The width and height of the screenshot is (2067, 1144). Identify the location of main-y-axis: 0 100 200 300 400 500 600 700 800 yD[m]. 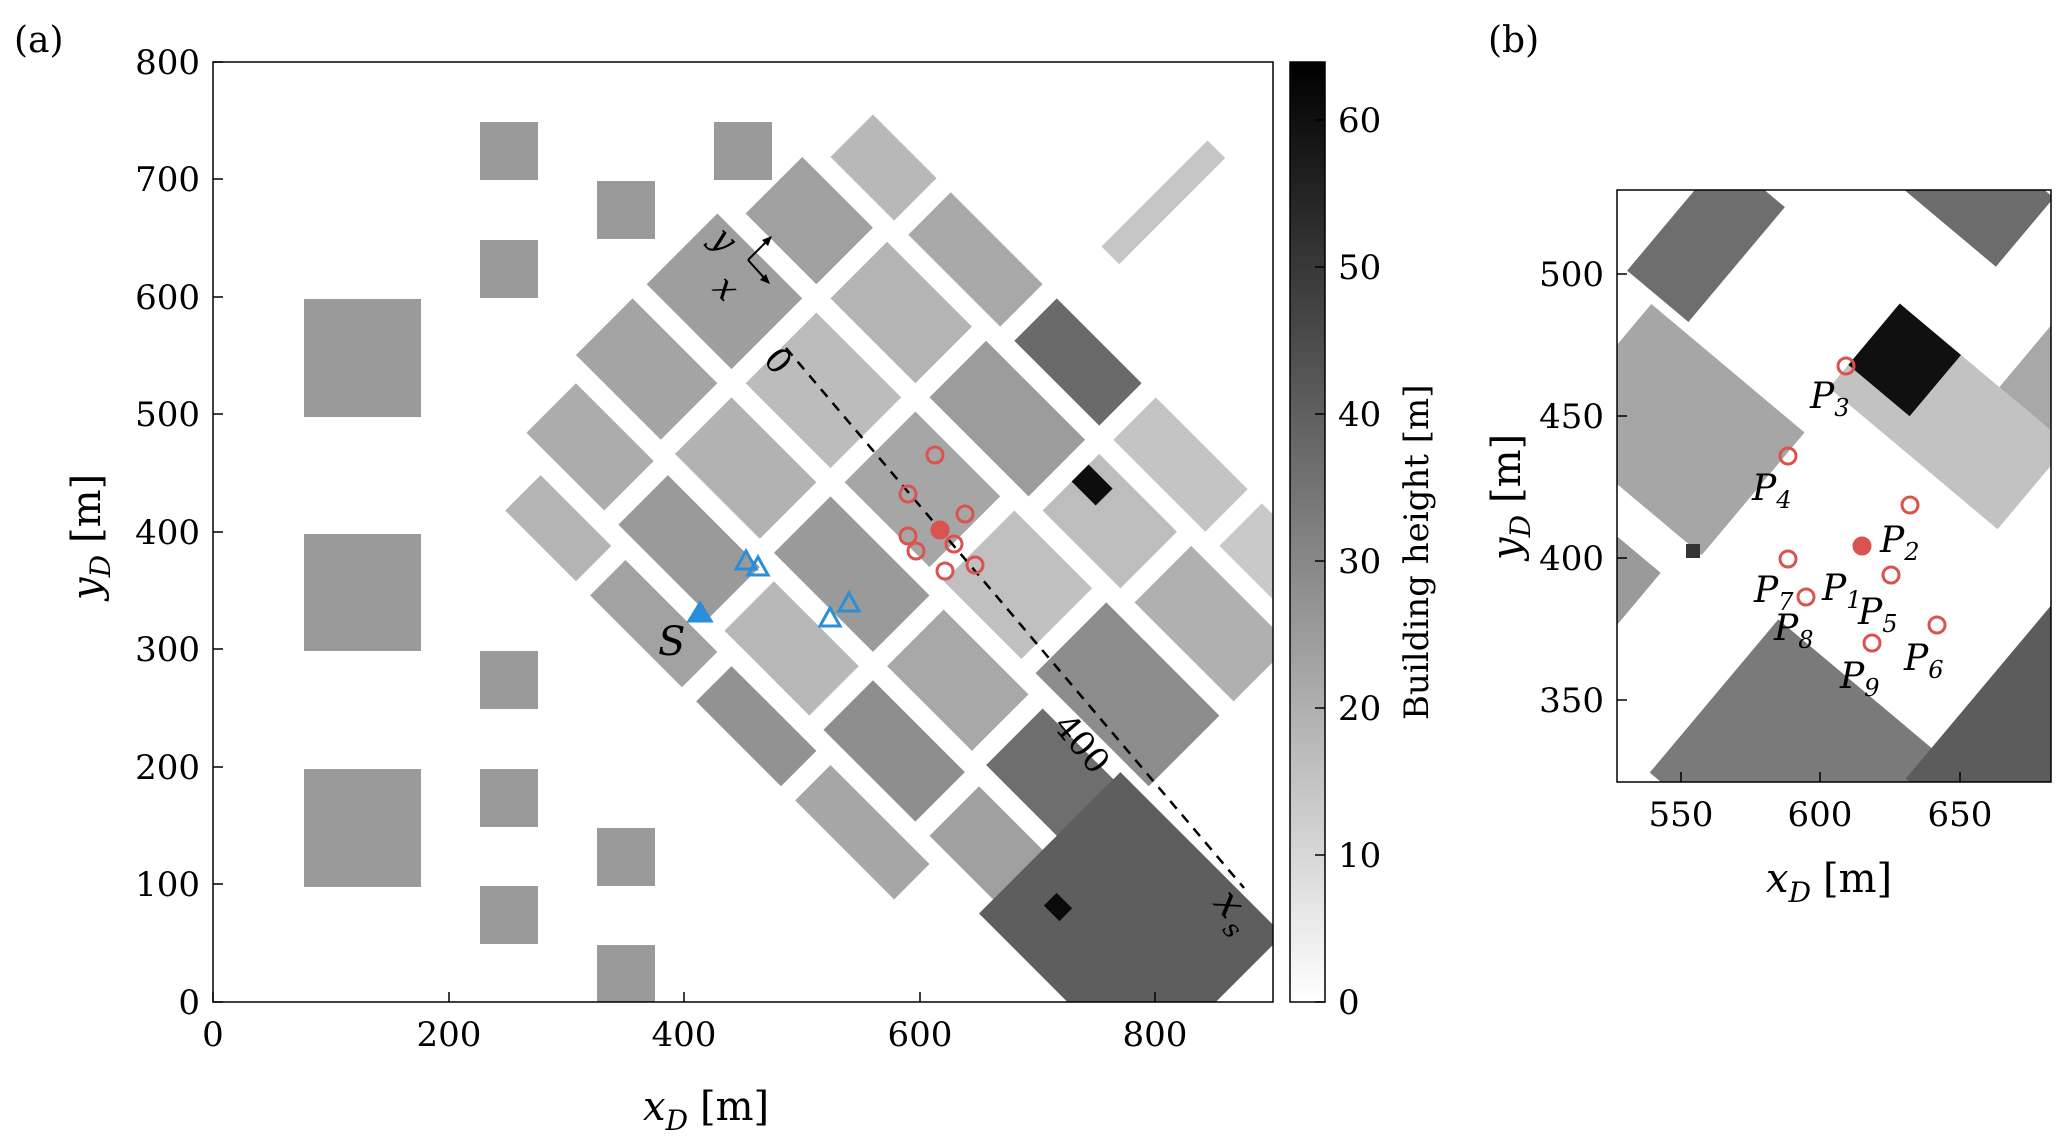
(143, 533).